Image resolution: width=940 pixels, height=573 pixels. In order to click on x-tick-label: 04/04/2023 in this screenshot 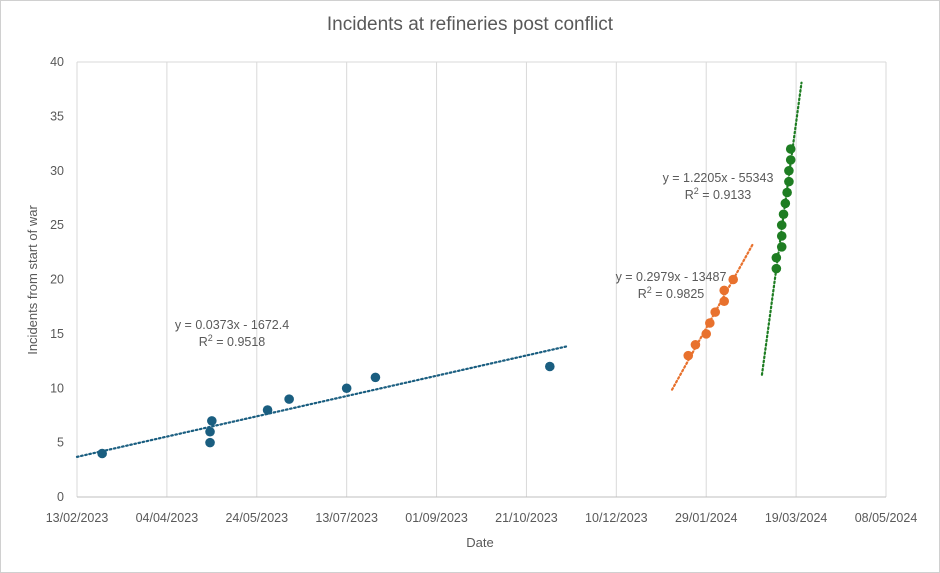, I will do `click(167, 518)`.